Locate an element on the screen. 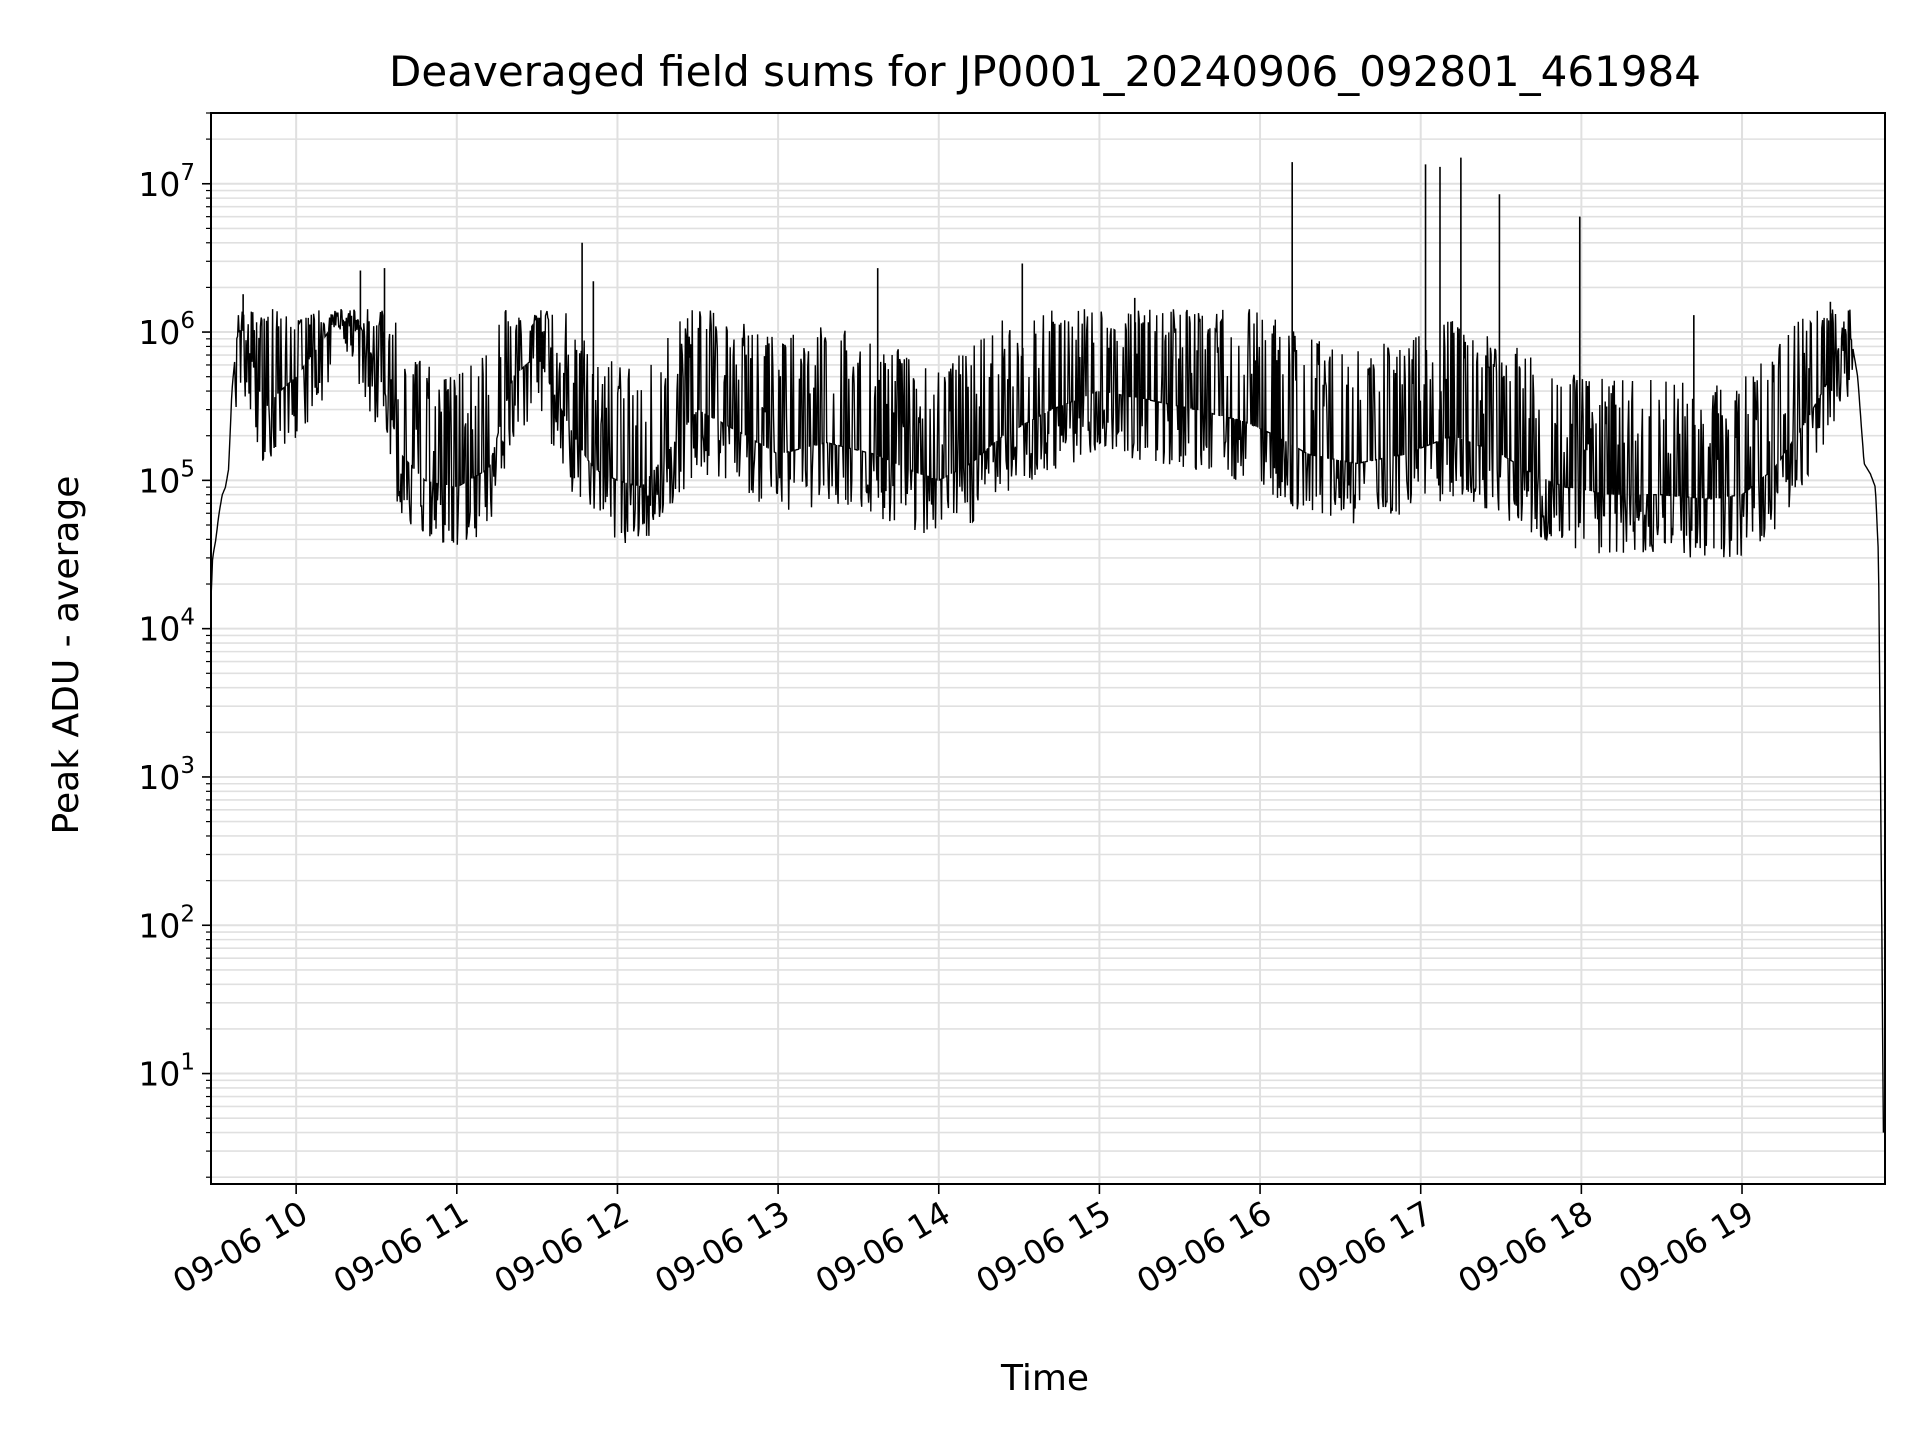 The image size is (1920, 1445). x-tick-label: 09-06 16 is located at coordinates (1204, 1247).